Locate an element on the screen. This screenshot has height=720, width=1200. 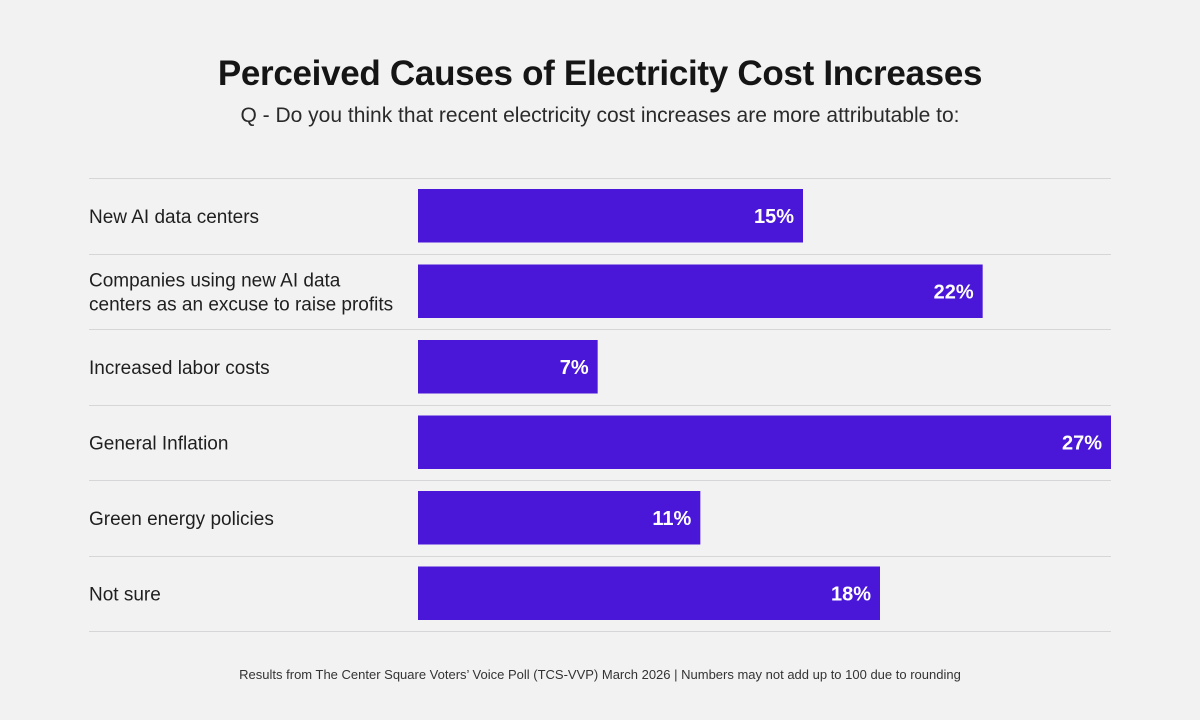
value-label: 22% is located at coordinates (954, 292).